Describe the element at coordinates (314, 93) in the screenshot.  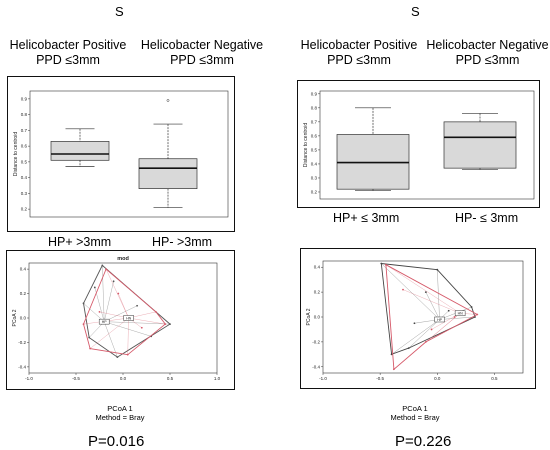
I see `y-tick-label: 0.9` at that location.